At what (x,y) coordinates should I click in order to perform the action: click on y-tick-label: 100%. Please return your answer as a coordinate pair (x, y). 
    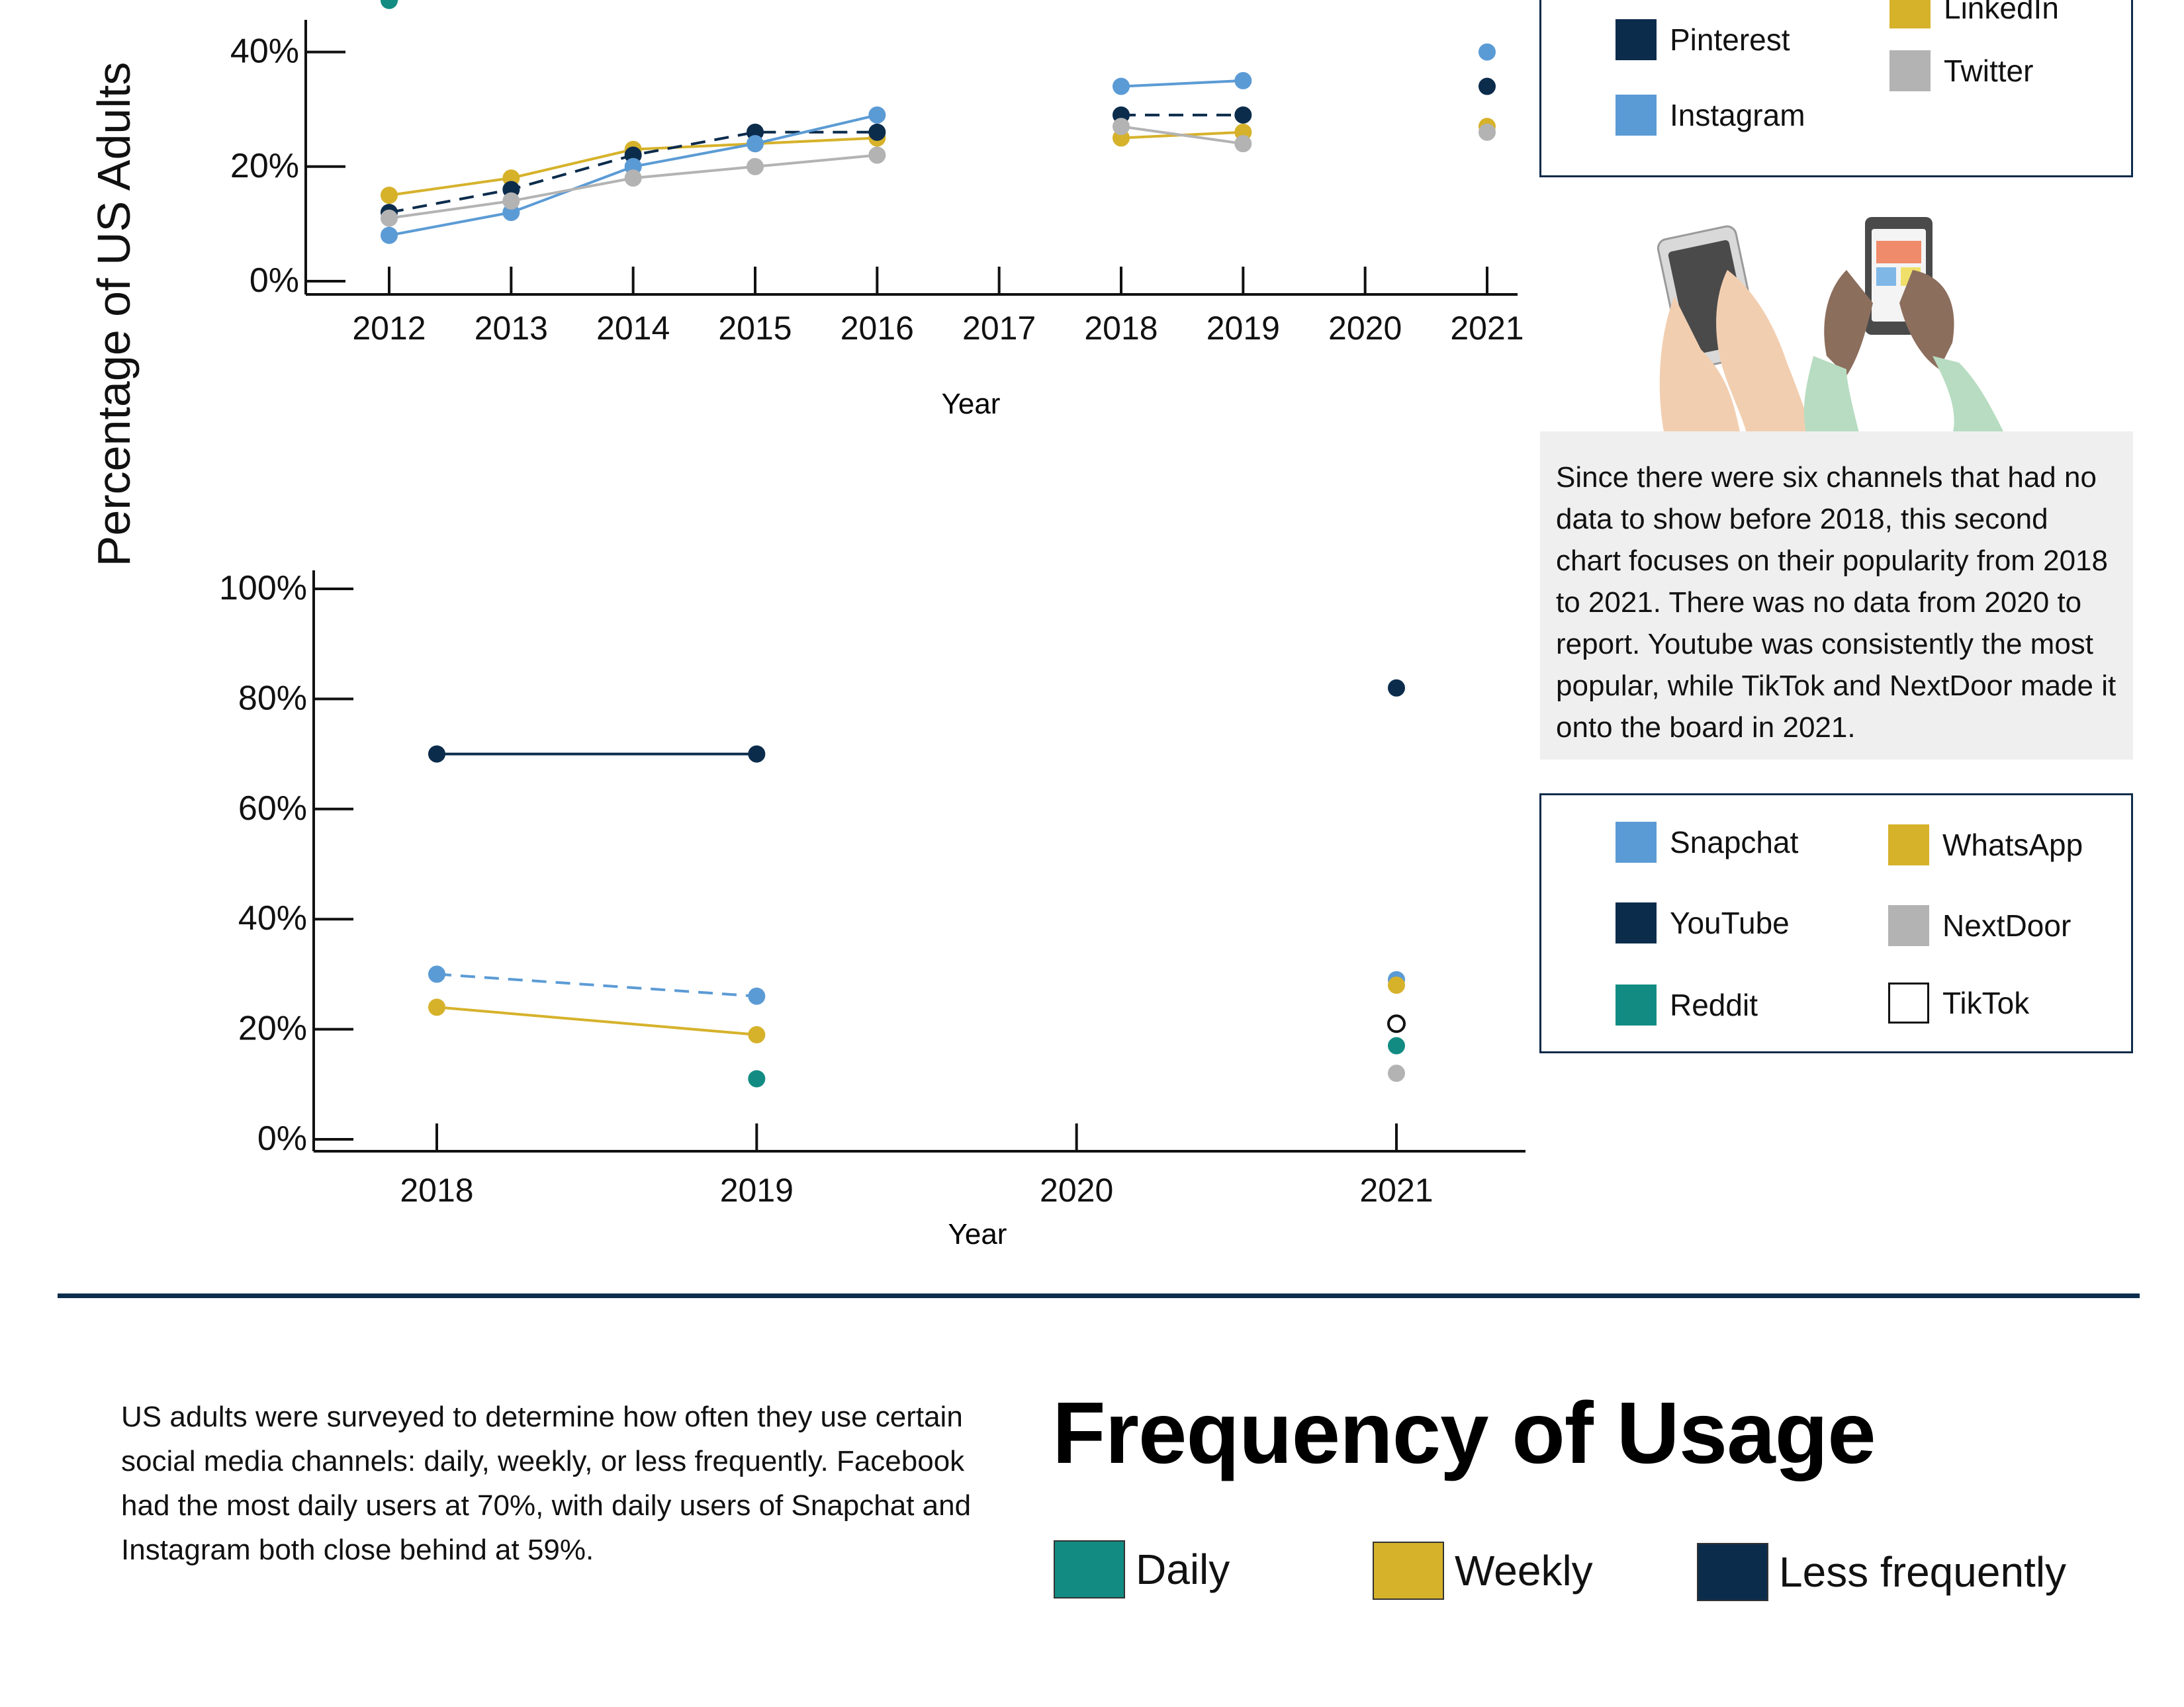
    Looking at the image, I should click on (263, 588).